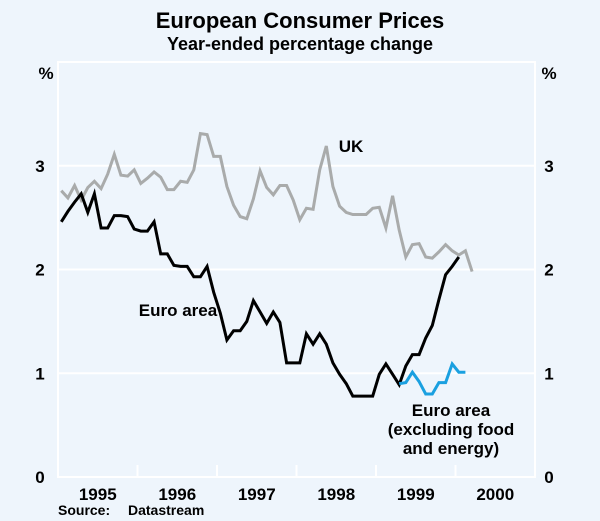 Image resolution: width=600 pixels, height=521 pixels. What do you see at coordinates (548, 373) in the screenshot?
I see `y-tick-label-right: 1` at bounding box center [548, 373].